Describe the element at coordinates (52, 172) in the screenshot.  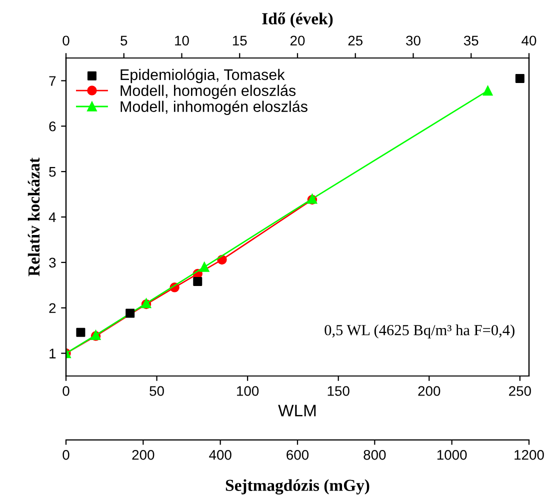
I see `y-tick-label: 5` at that location.